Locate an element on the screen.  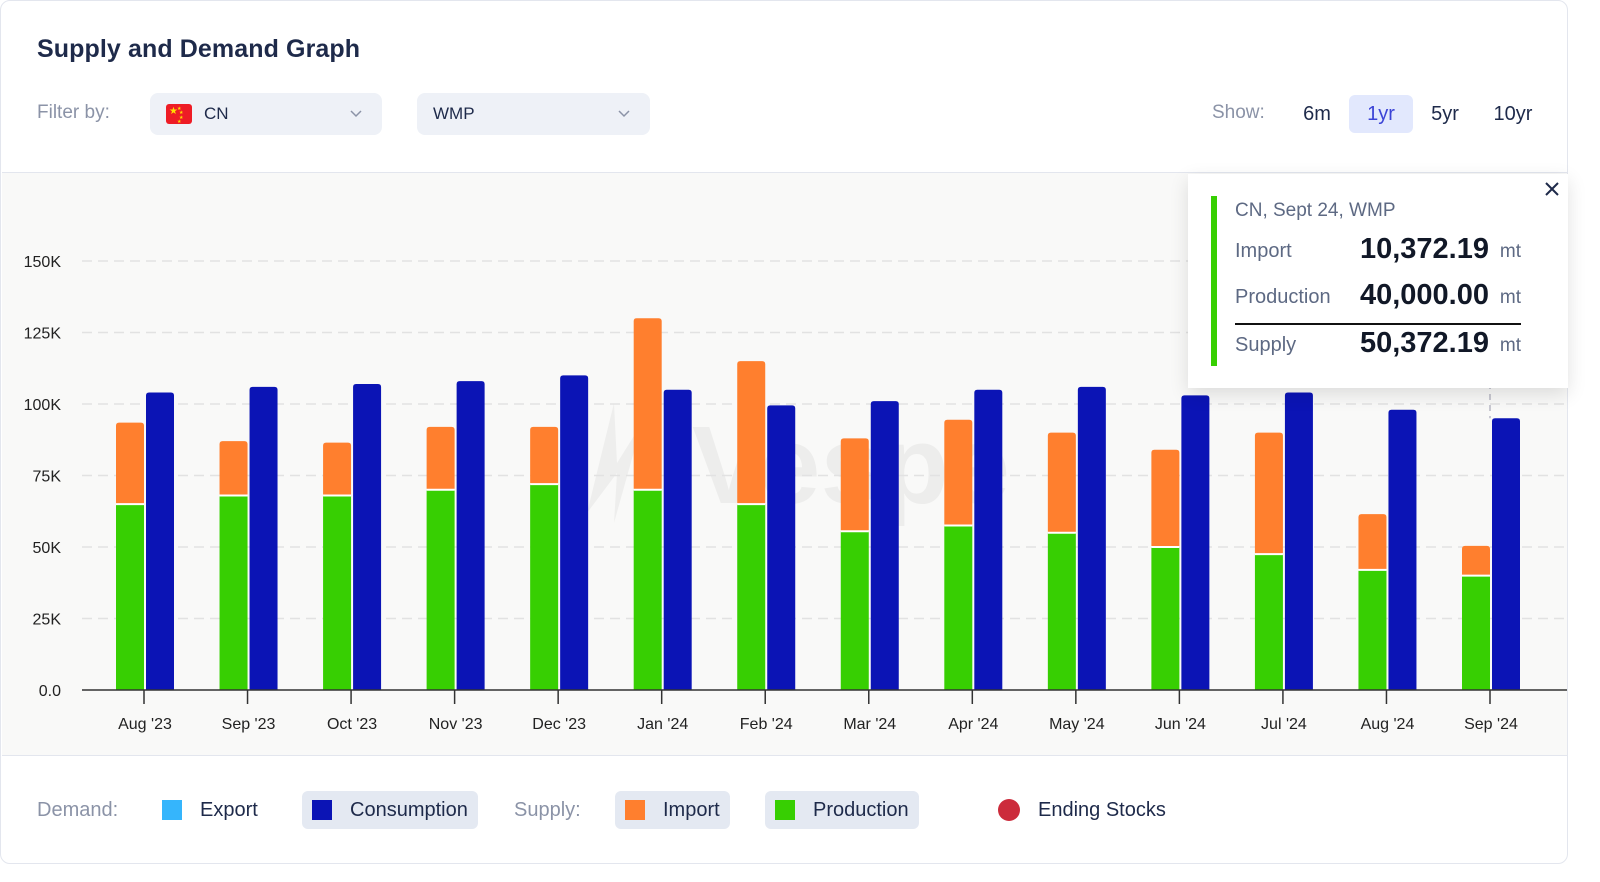
legend-export-label: Export is located at coordinates (229, 809).